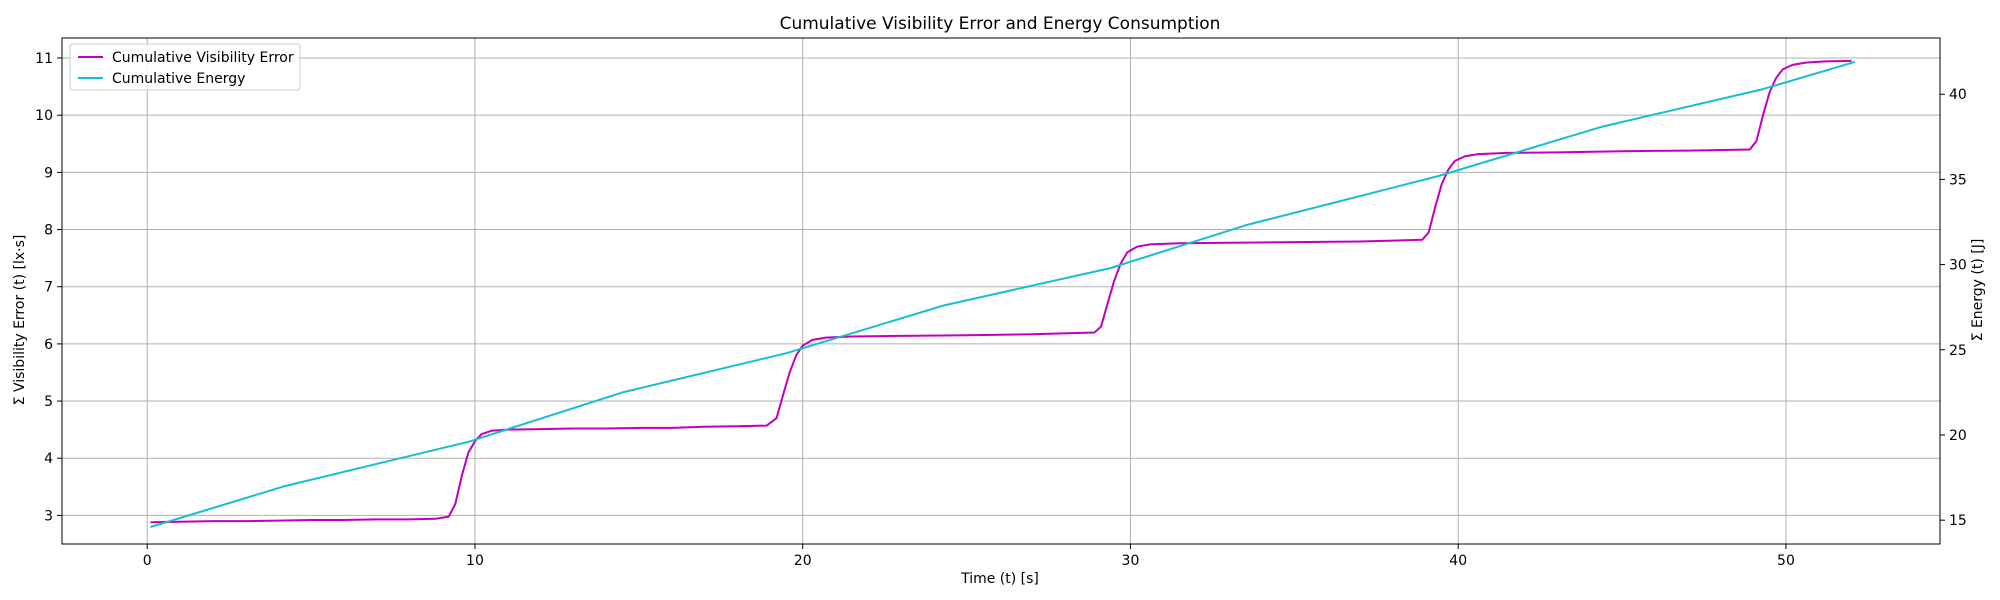 This screenshot has height=600, width=2000. What do you see at coordinates (1958, 180) in the screenshot?
I see `right-y-tick-label: 35` at bounding box center [1958, 180].